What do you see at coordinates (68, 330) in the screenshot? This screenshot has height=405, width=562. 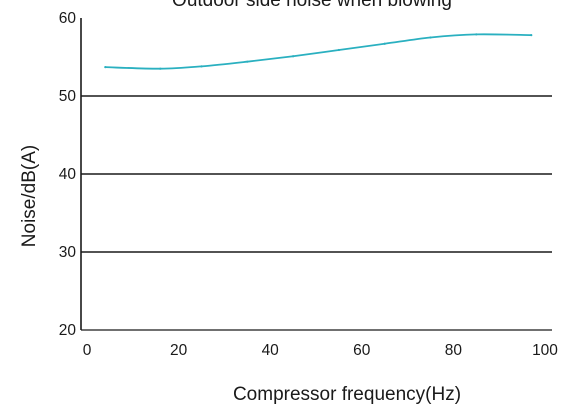 I see `y-tick-label: 20` at bounding box center [68, 330].